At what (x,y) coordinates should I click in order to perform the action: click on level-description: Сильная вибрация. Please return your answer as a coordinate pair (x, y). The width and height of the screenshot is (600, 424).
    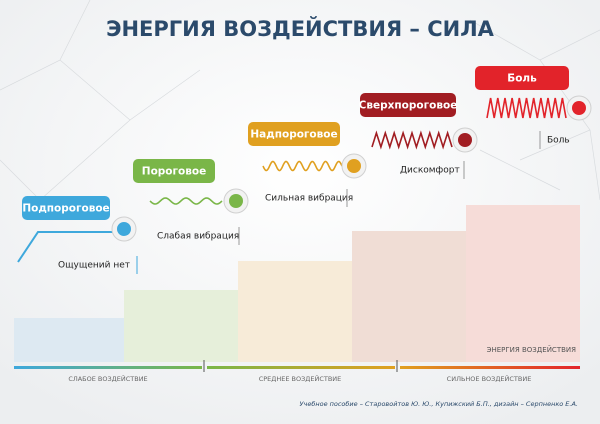
    Looking at the image, I should click on (309, 199).